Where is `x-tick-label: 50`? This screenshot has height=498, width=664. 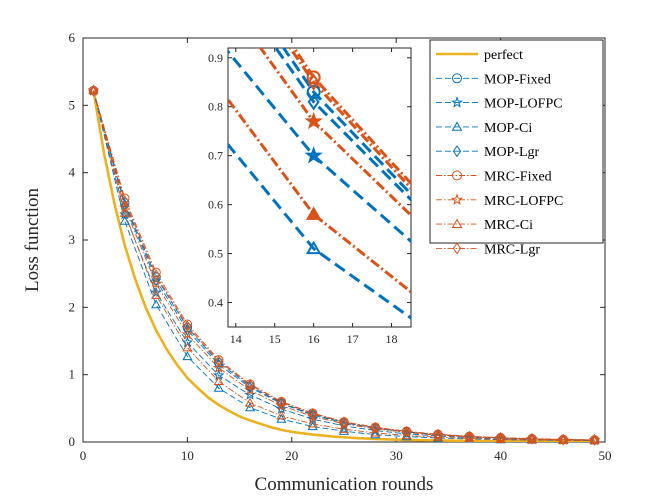
x-tick-label: 50 is located at coordinates (605, 455).